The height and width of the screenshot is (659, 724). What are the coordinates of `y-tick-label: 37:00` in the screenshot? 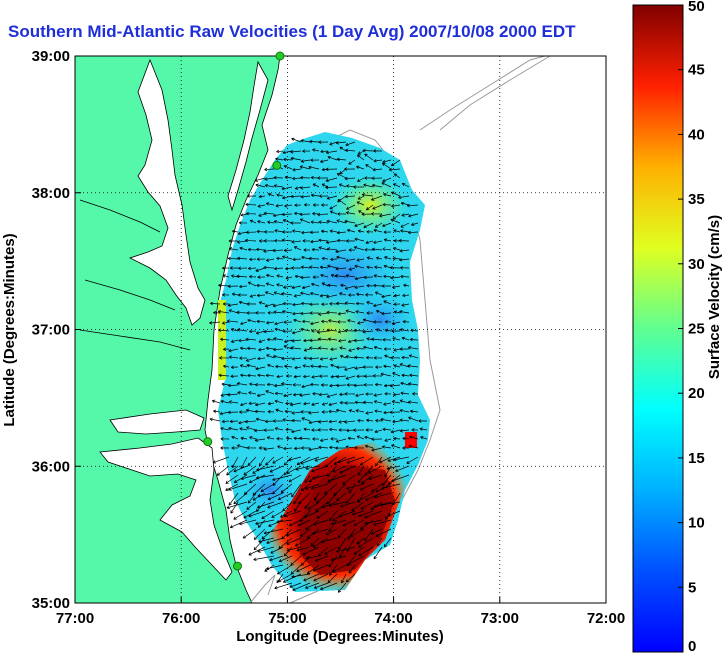 It's located at (51, 330).